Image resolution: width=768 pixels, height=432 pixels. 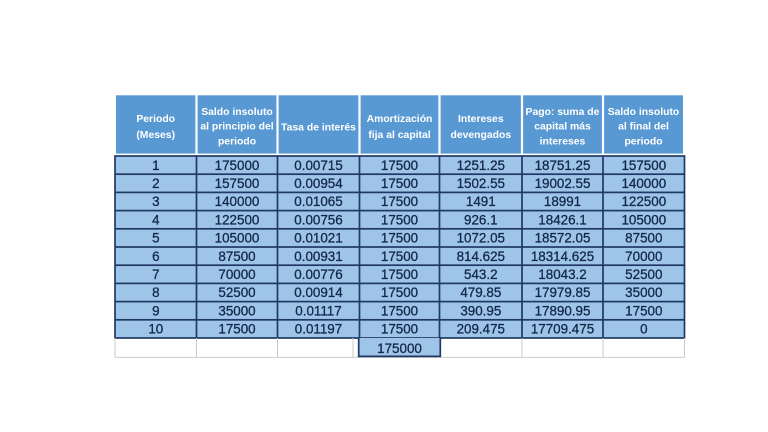 I want to click on svg-text: 0.01197, so click(x=318, y=329).